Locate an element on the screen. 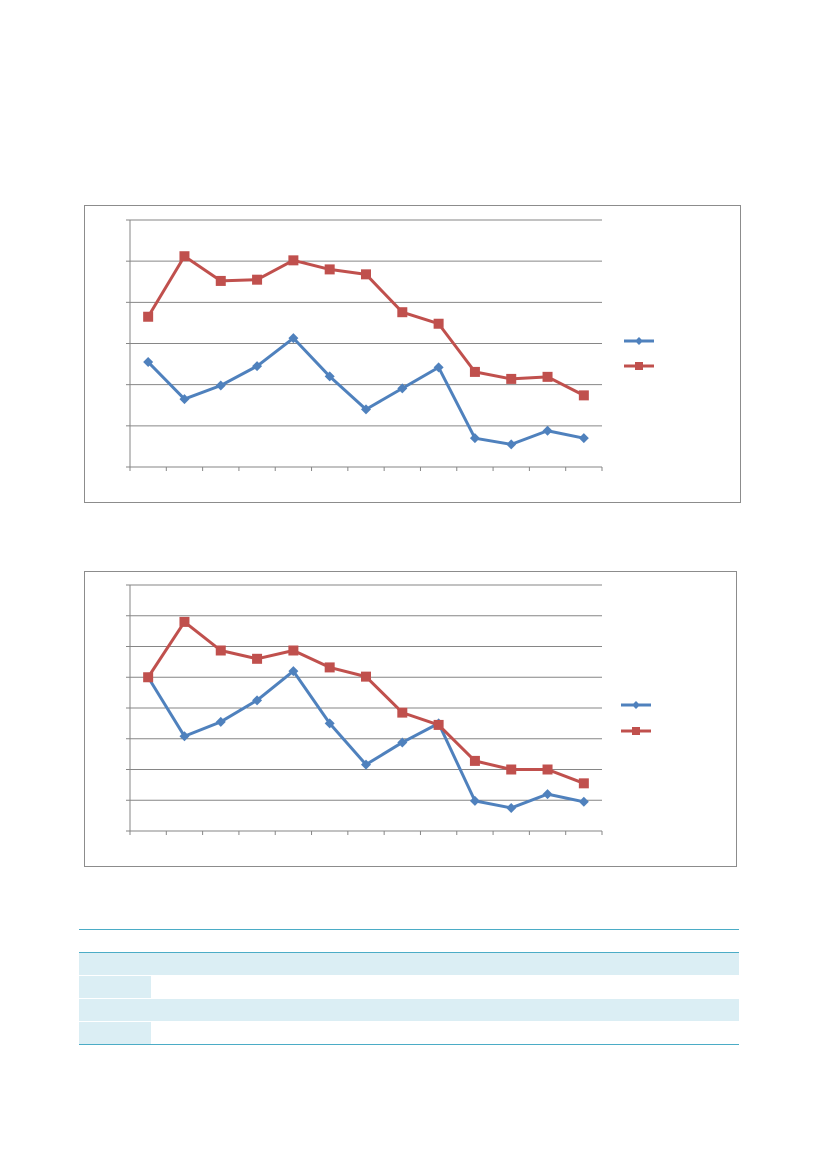 The width and height of the screenshot is (827, 1169). line-chart-1-plot is located at coordinates (390, 345).